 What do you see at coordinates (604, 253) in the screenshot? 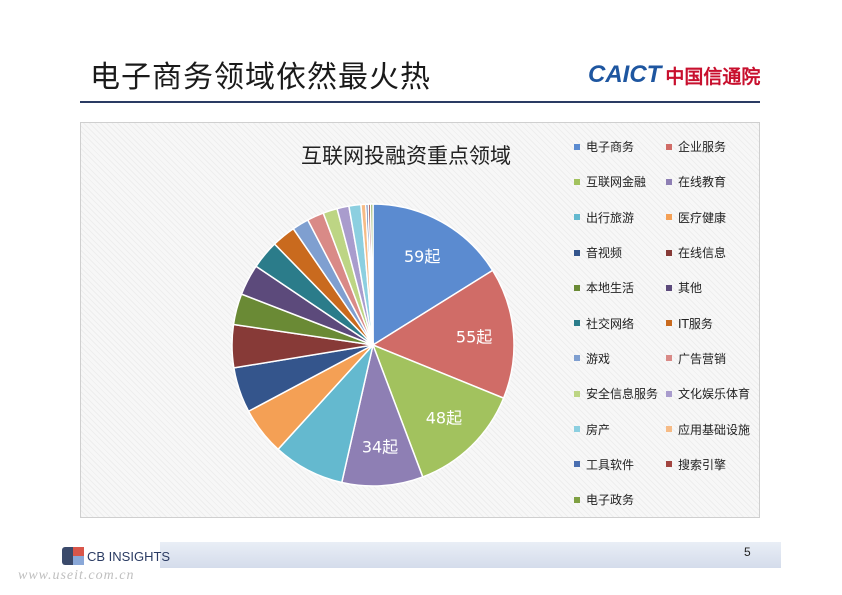
I see `legend-label-6: 音视频` at bounding box center [604, 253].